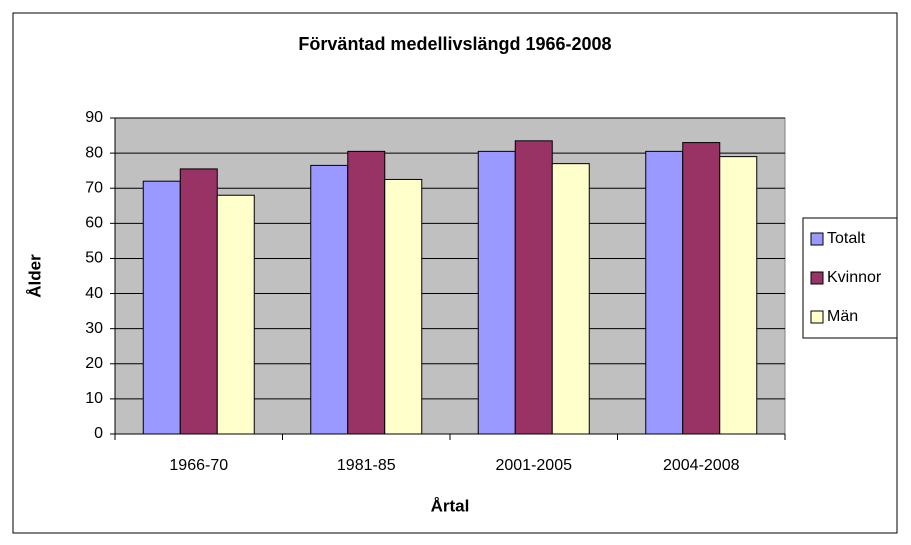  I want to click on y-tick-label: 40, so click(94, 293).